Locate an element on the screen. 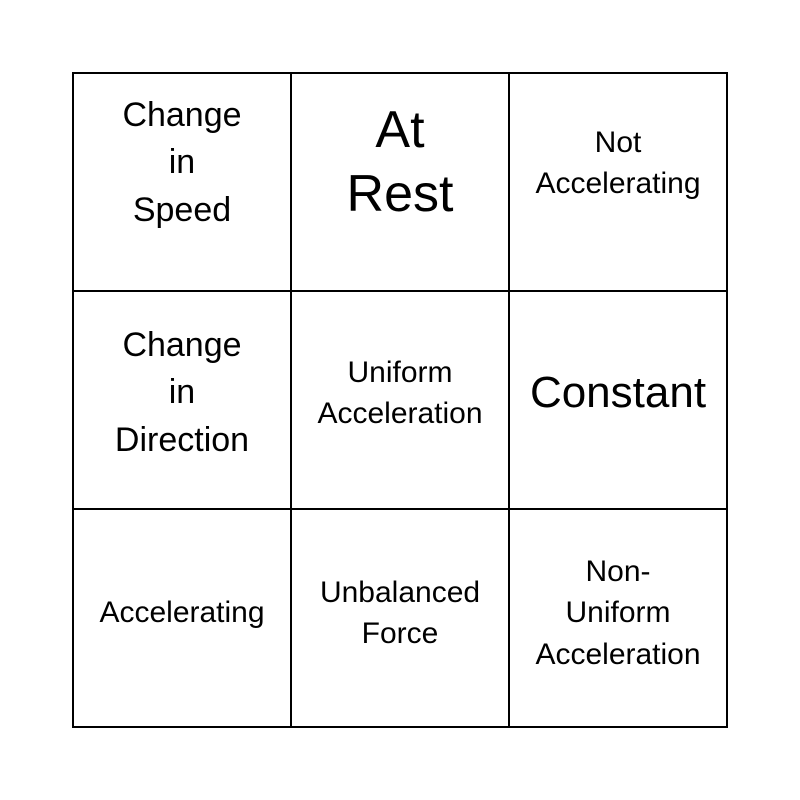 The image size is (800, 800). bingo-cell: Non- Uniform Acceleration is located at coordinates (618, 618).